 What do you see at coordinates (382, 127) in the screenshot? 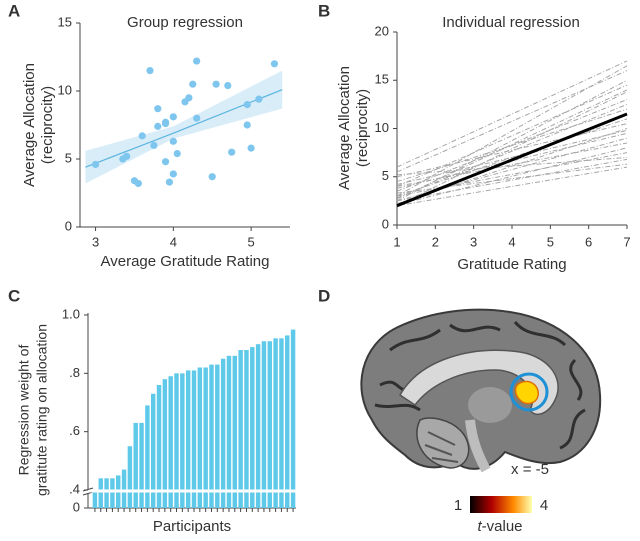
I see `y-tick-label: 10` at bounding box center [382, 127].